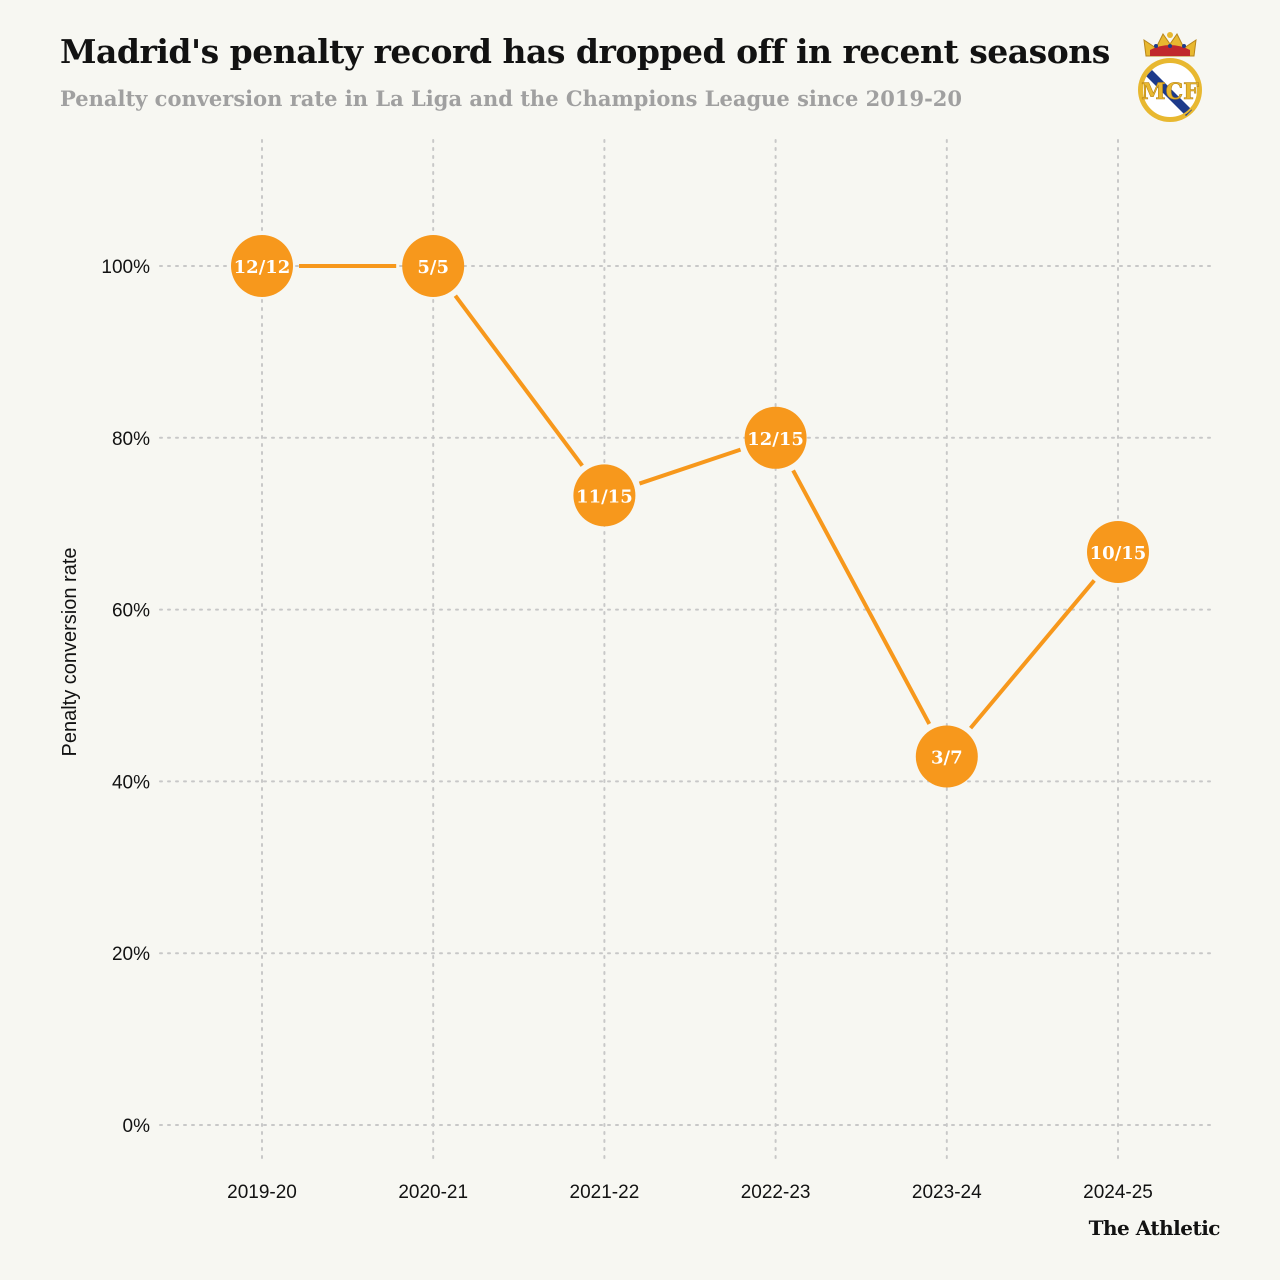  I want to click on data-point-label: 10/15, so click(1118, 553).